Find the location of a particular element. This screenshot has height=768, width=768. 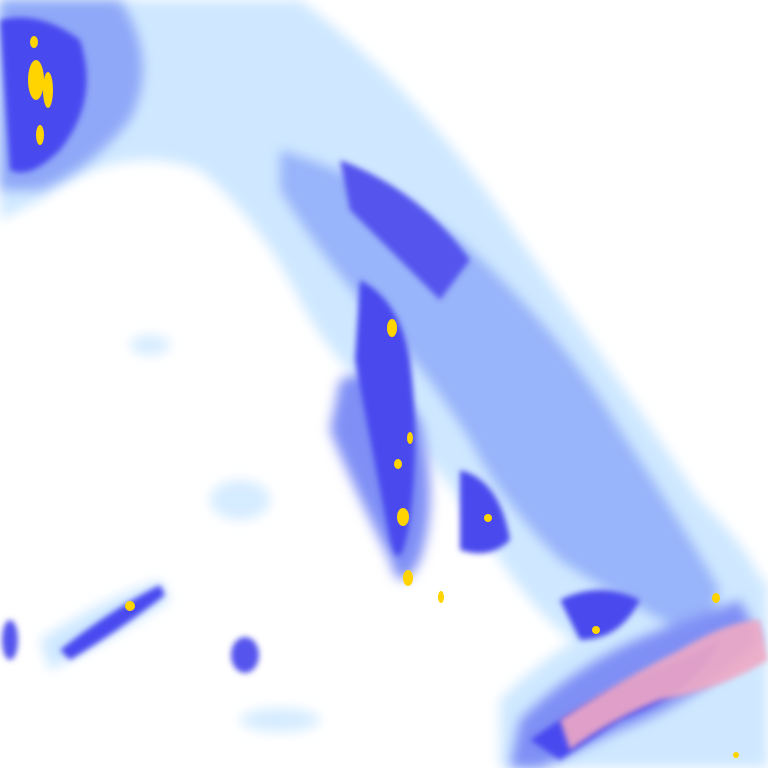

heavy-streak is located at coordinates (112, 622).